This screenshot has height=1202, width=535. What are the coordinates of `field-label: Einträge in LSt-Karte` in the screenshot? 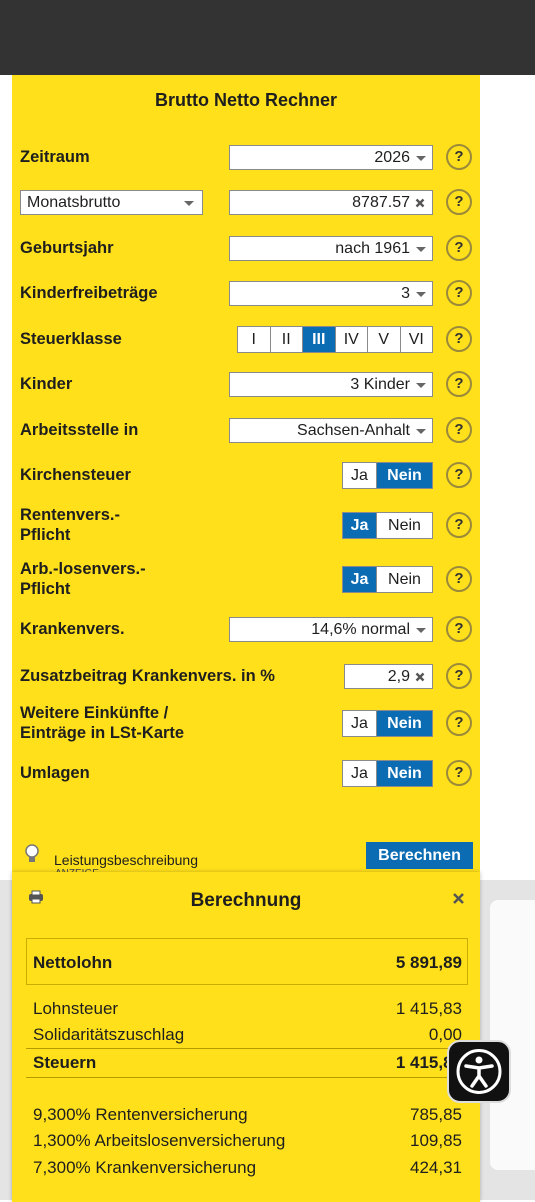 It's located at (102, 733).